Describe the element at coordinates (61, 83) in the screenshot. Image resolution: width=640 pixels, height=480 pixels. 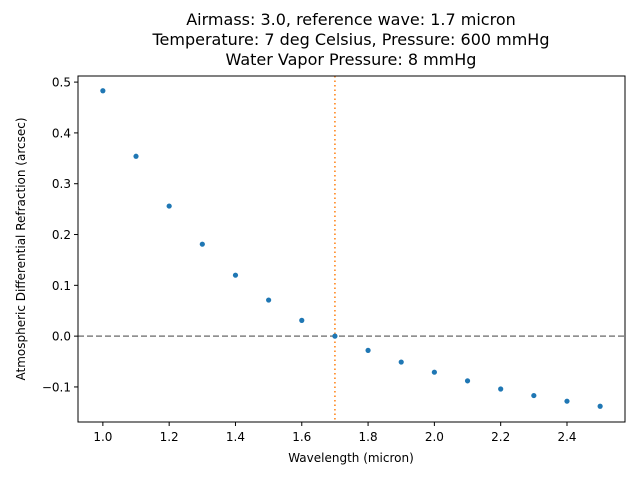
I see `y-tick-label: 0.5` at that location.